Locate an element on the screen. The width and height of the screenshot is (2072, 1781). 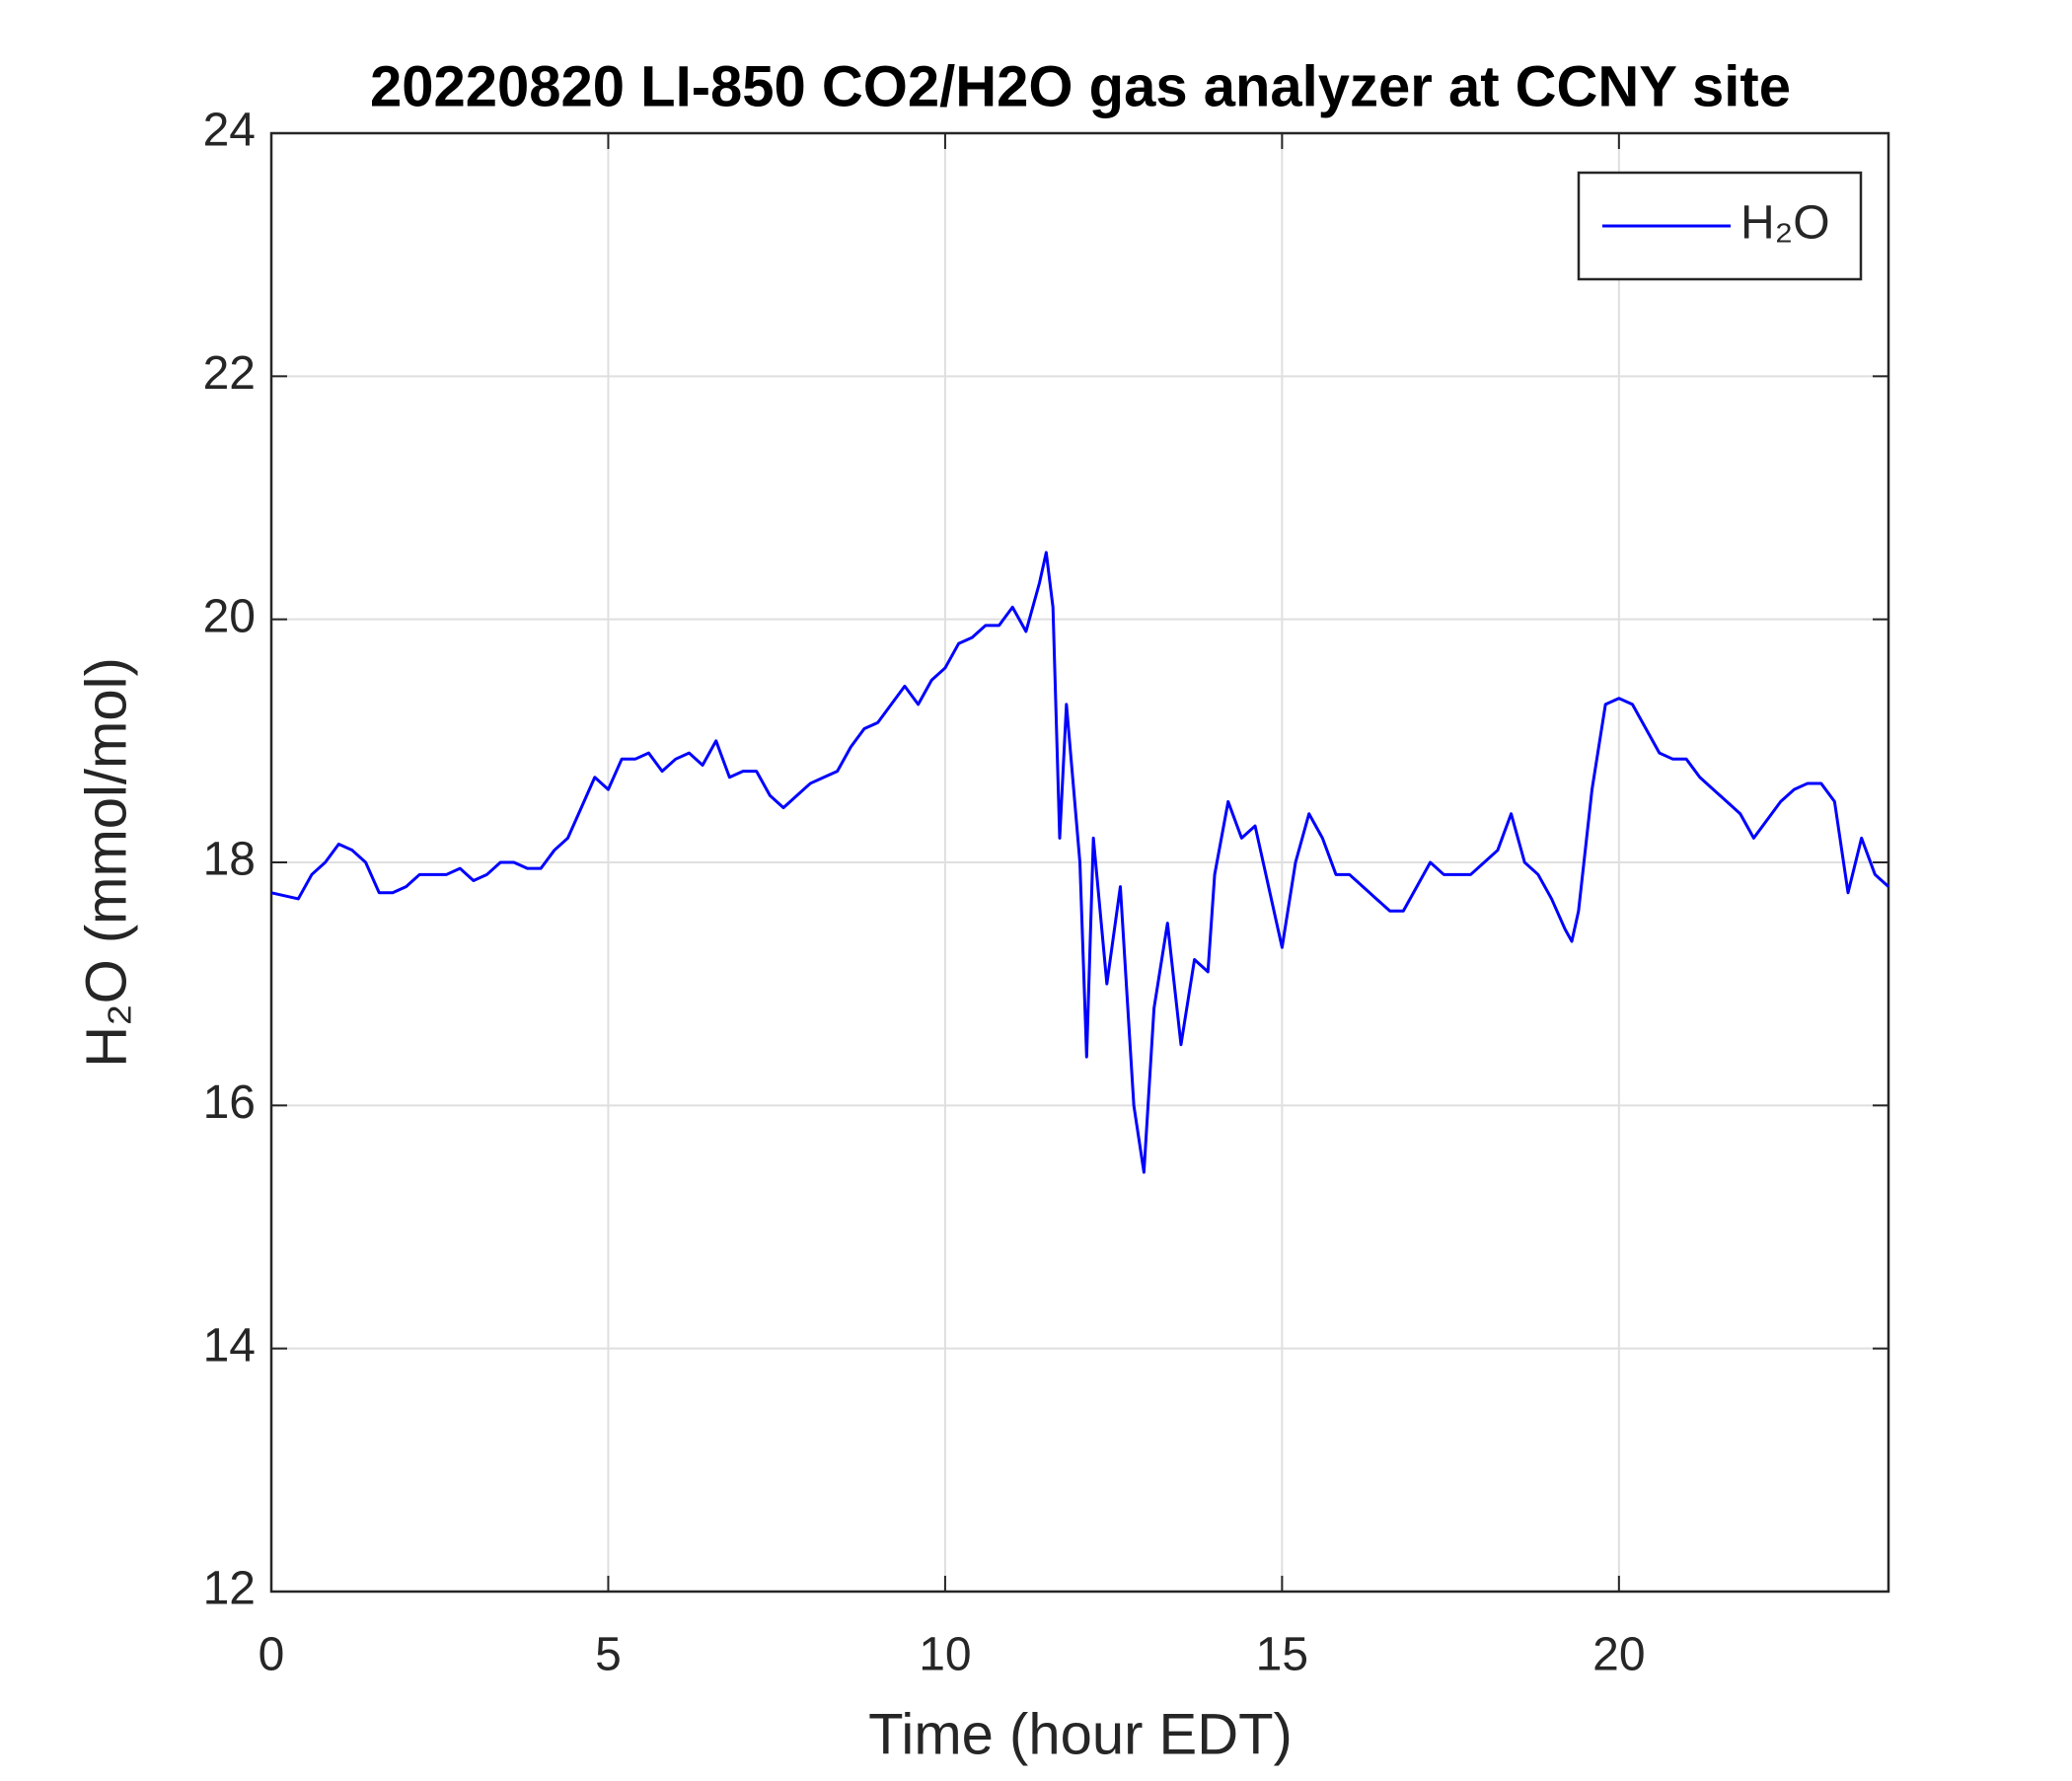
y-tick-label: 22 is located at coordinates (230, 373).